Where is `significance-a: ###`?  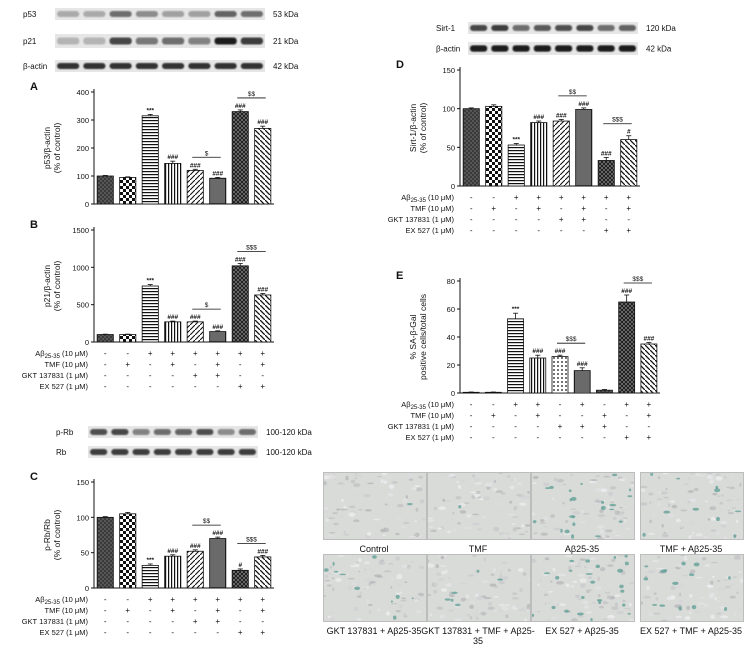 significance-a: ### is located at coordinates (240, 106).